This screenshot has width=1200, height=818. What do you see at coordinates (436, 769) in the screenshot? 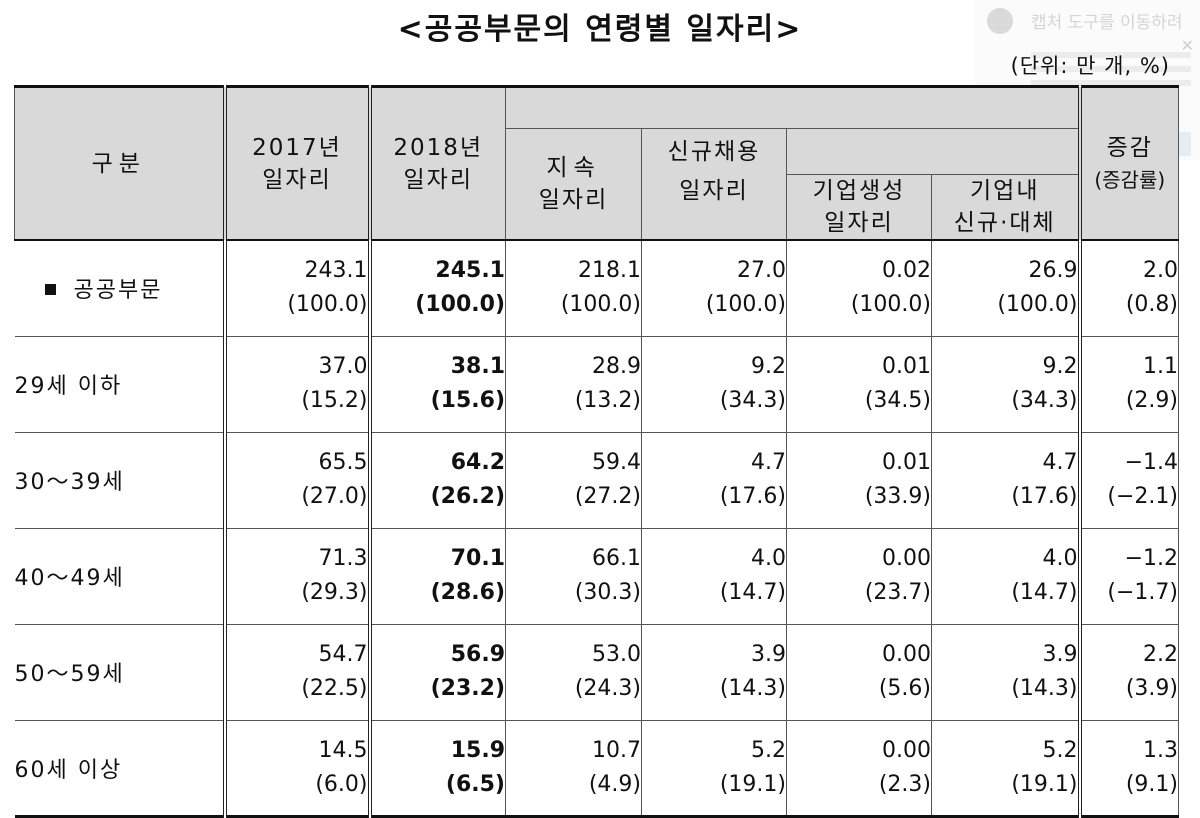
I see `cell-2018: 15.9 (6.5)` at bounding box center [436, 769].